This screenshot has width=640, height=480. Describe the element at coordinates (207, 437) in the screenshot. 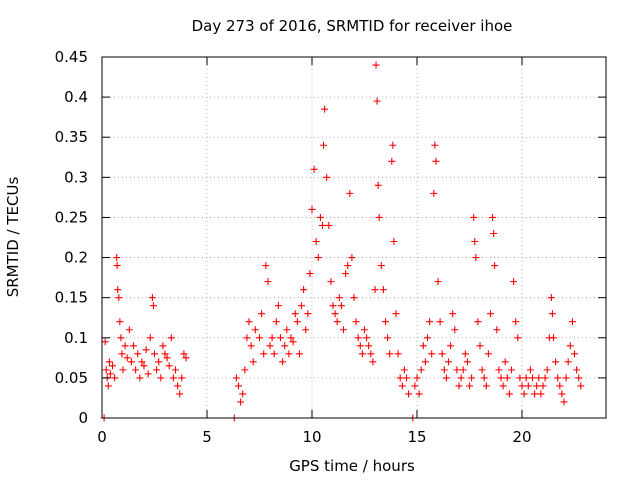

I see `x-tick-label: 5` at that location.